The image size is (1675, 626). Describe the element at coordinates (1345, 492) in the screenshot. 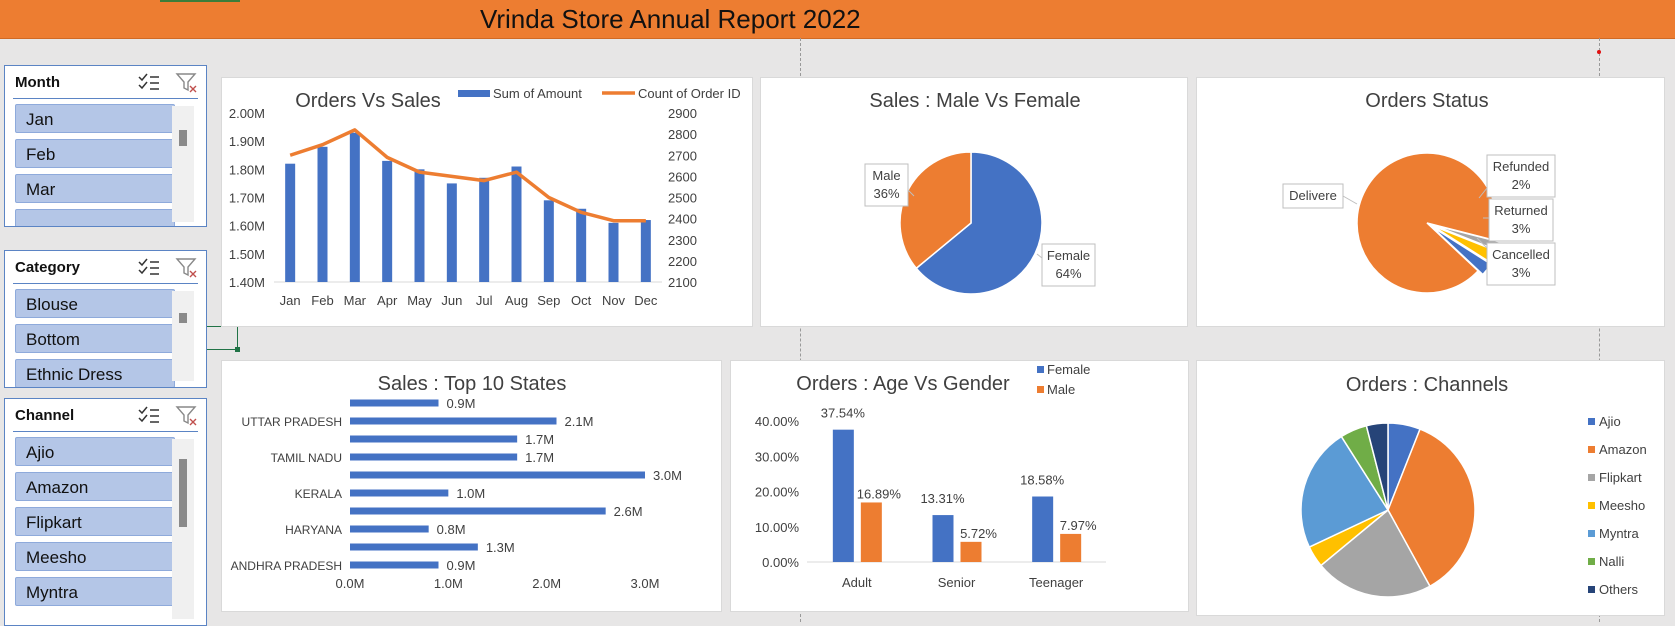

I see `slice-myntra` at that location.